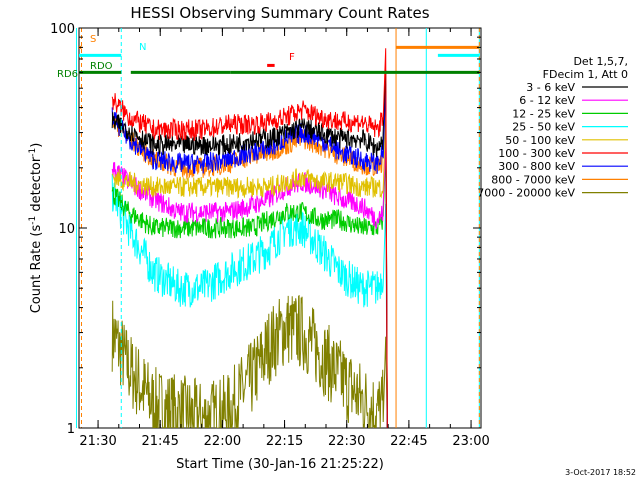 The image size is (640, 480). I want to click on legend-title-line2: FDecim 1, Att 0, so click(585, 74).